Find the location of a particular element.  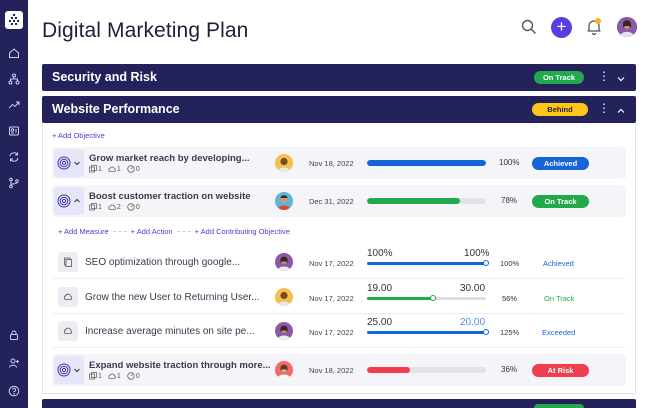

progress-percent: 56% is located at coordinates (510, 298).